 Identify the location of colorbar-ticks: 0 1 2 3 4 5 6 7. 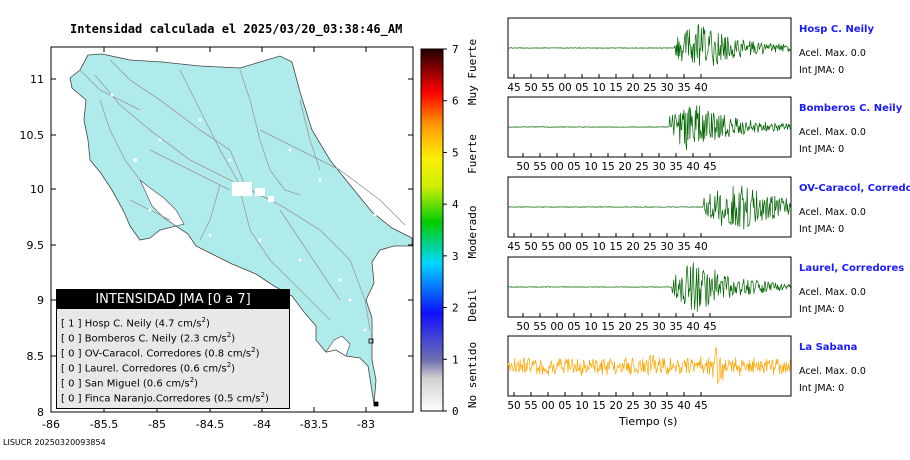
(451, 230).